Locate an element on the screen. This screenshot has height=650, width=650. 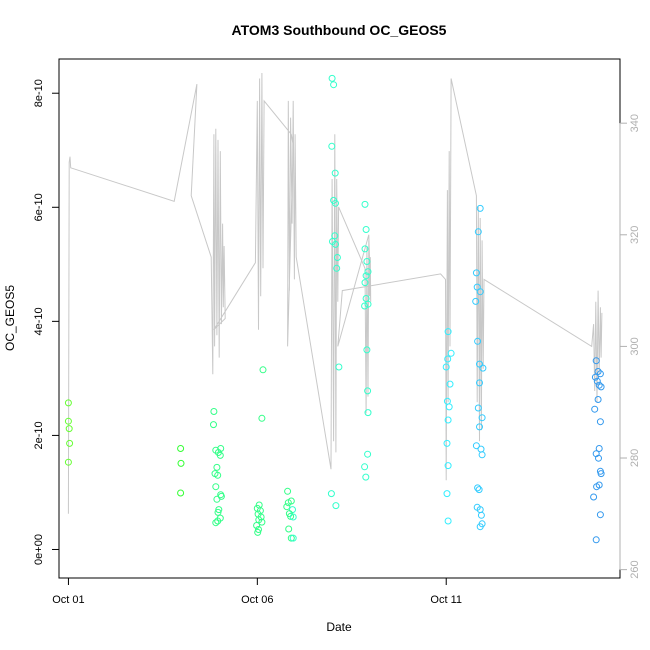
y2-tick-label: 320 is located at coordinates (635, 235).